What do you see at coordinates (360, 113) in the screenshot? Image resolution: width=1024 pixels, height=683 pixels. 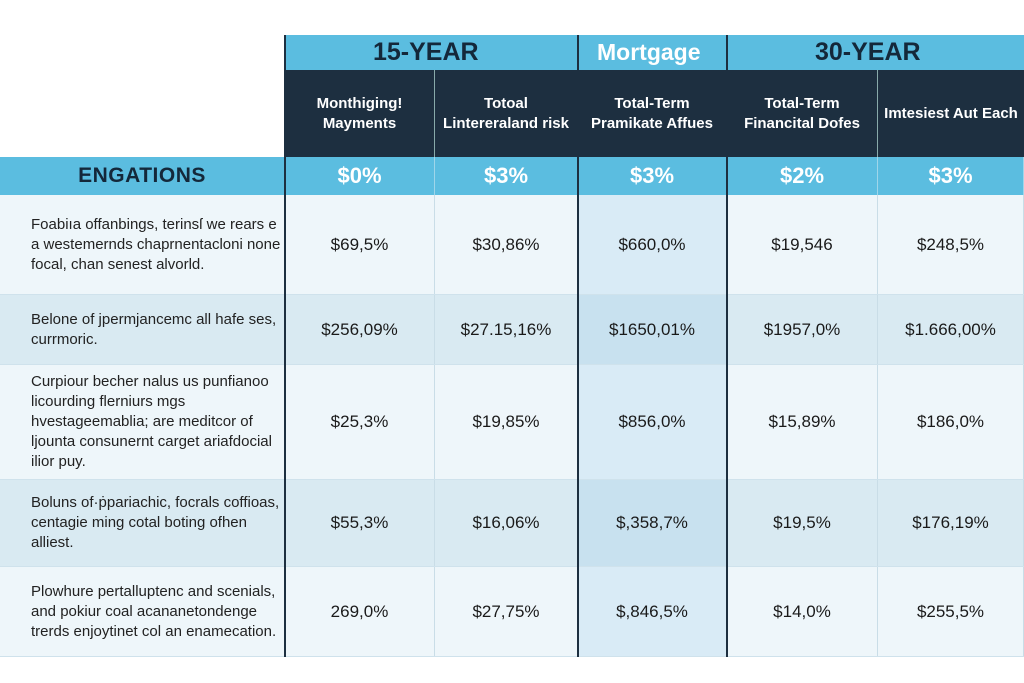 I see `column-header: Monthiging! Mayments` at bounding box center [360, 113].